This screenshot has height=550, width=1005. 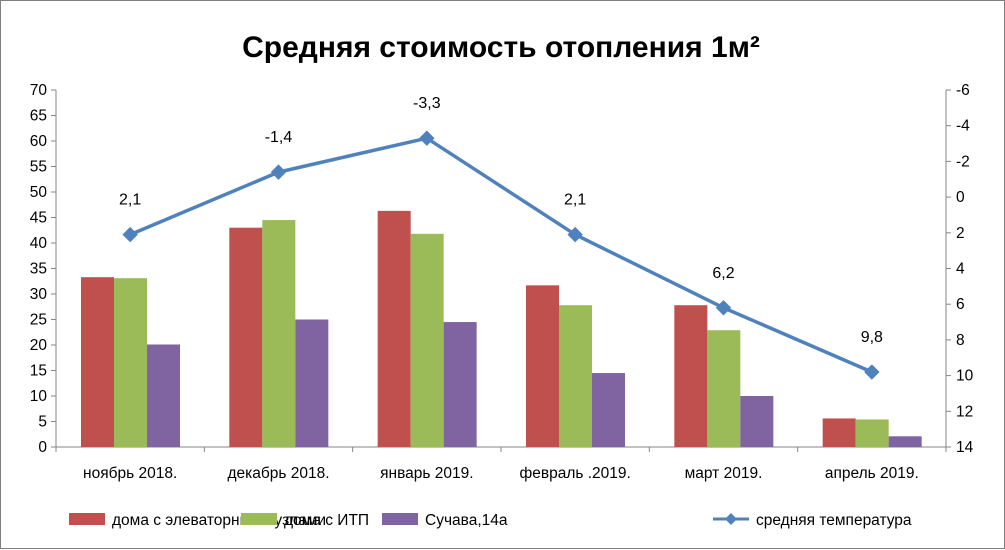 I want to click on y2-tick-label: 6, so click(x=960, y=304).